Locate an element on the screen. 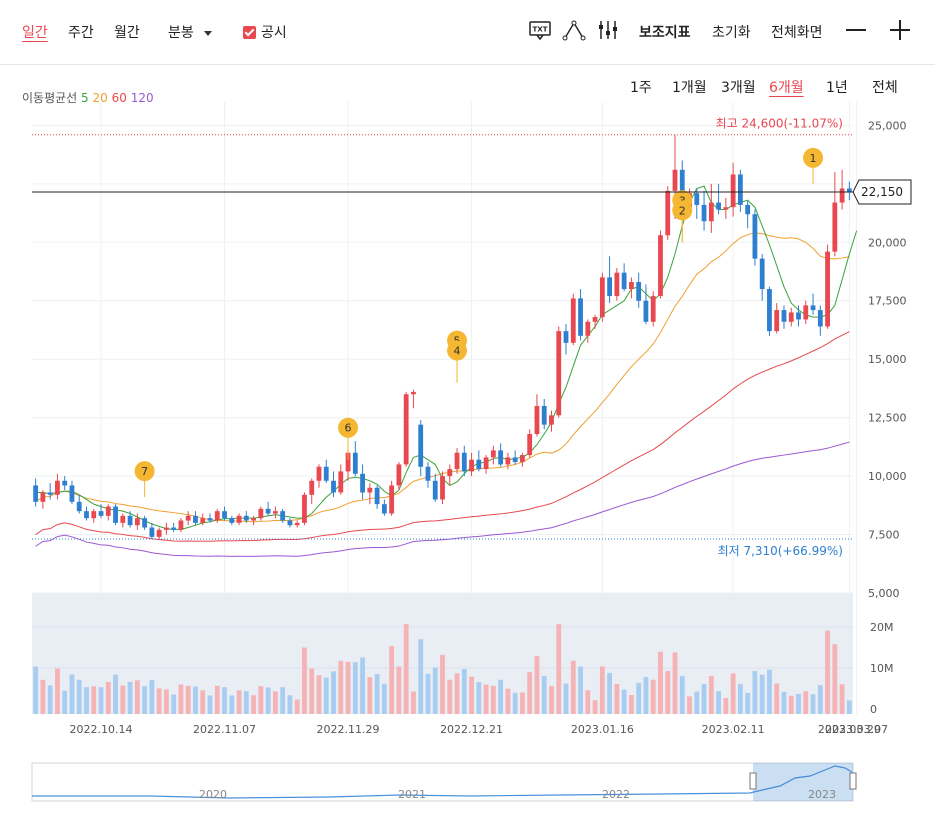 The image size is (935, 822). tab-monthly: 월간 is located at coordinates (127, 33).